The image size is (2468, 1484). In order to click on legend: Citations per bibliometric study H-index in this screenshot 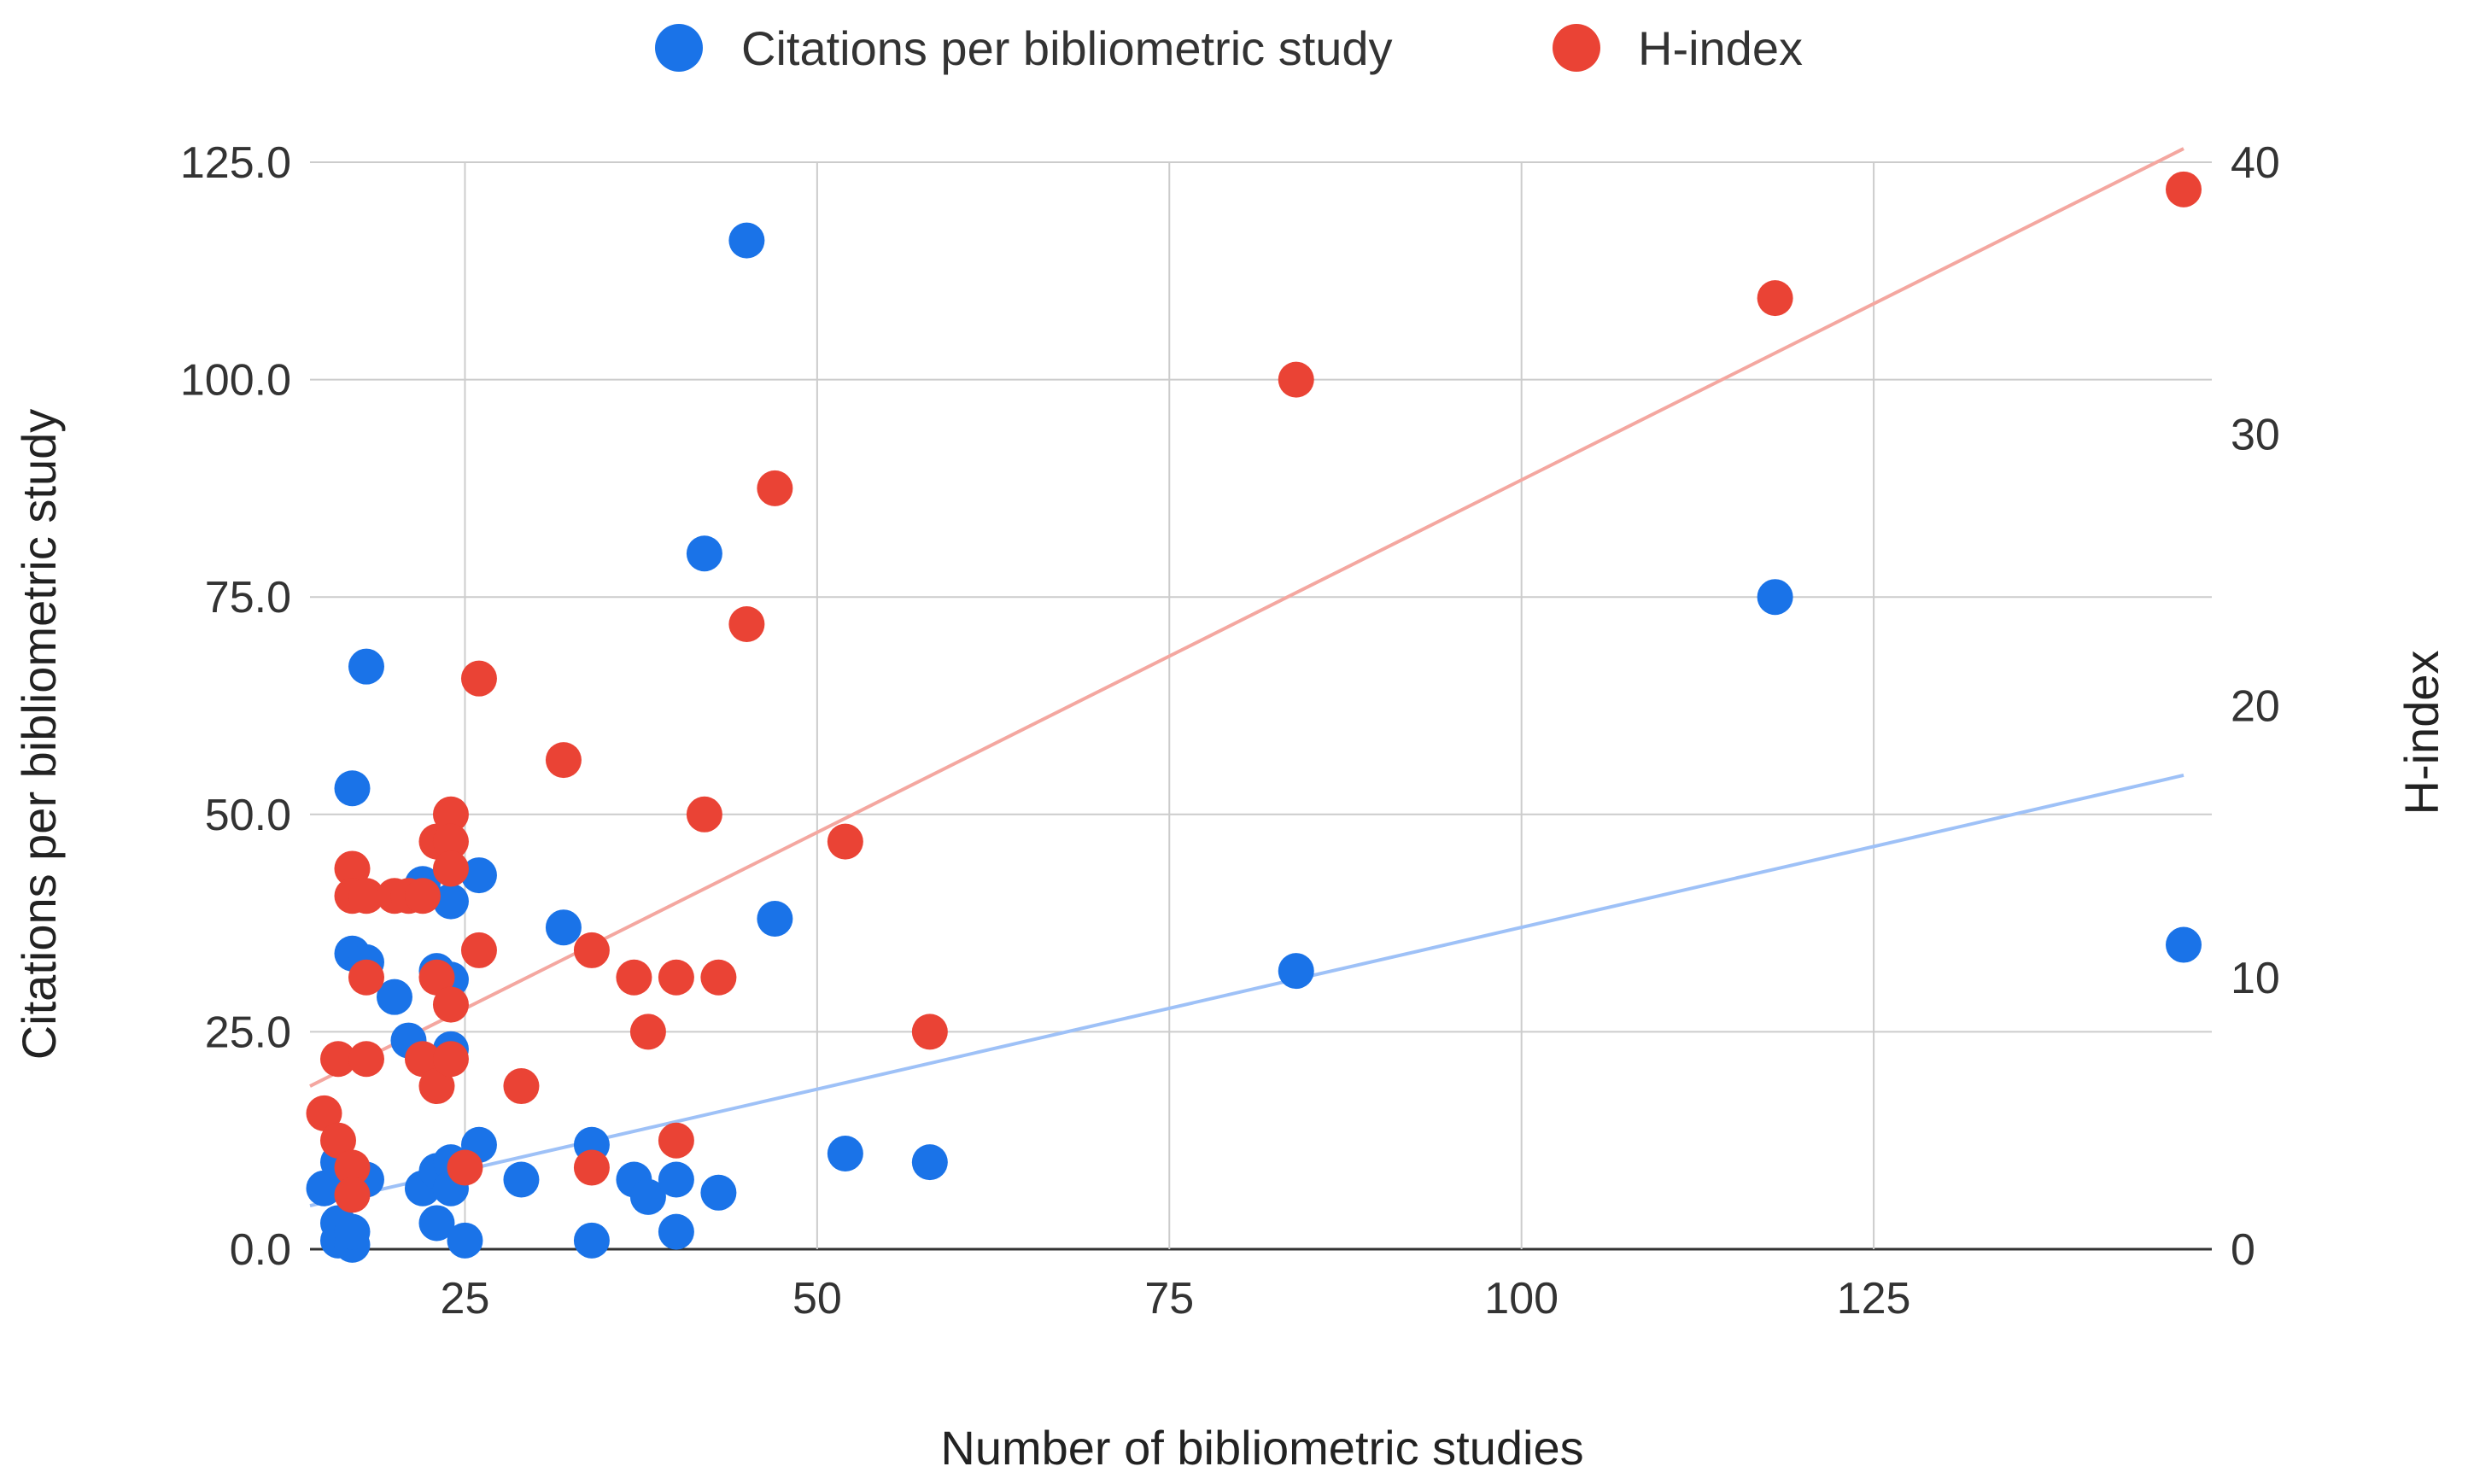, I will do `click(1229, 48)`.